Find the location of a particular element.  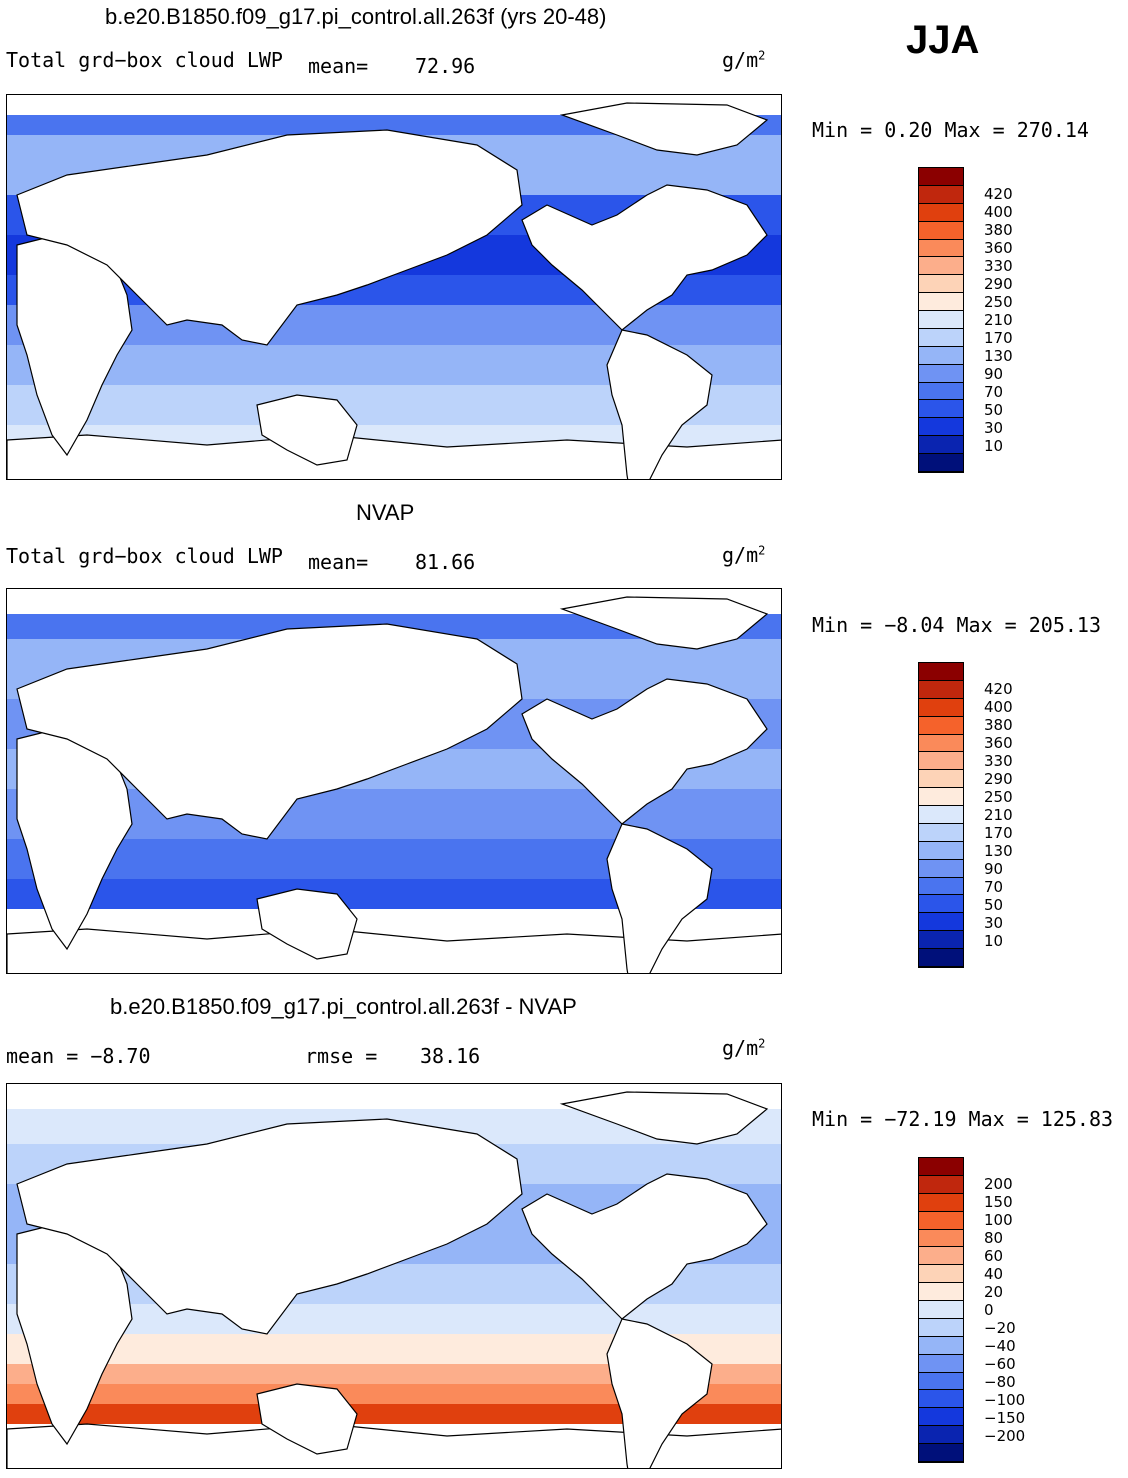

colorbar-tick-label: −150 is located at coordinates (1005, 1418).